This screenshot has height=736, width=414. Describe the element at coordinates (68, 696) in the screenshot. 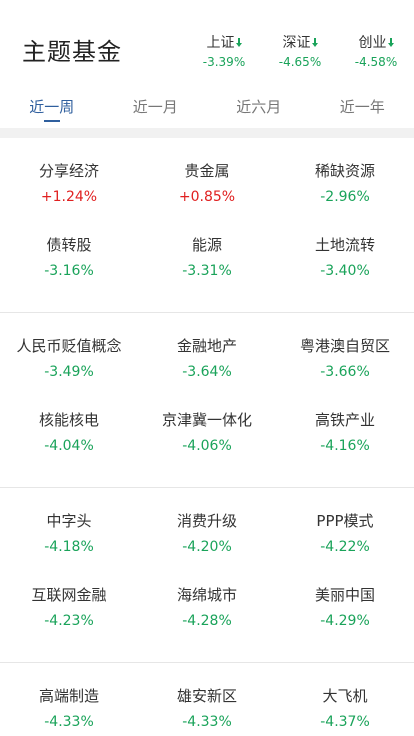

I see `theme-name: 高端制造` at that location.